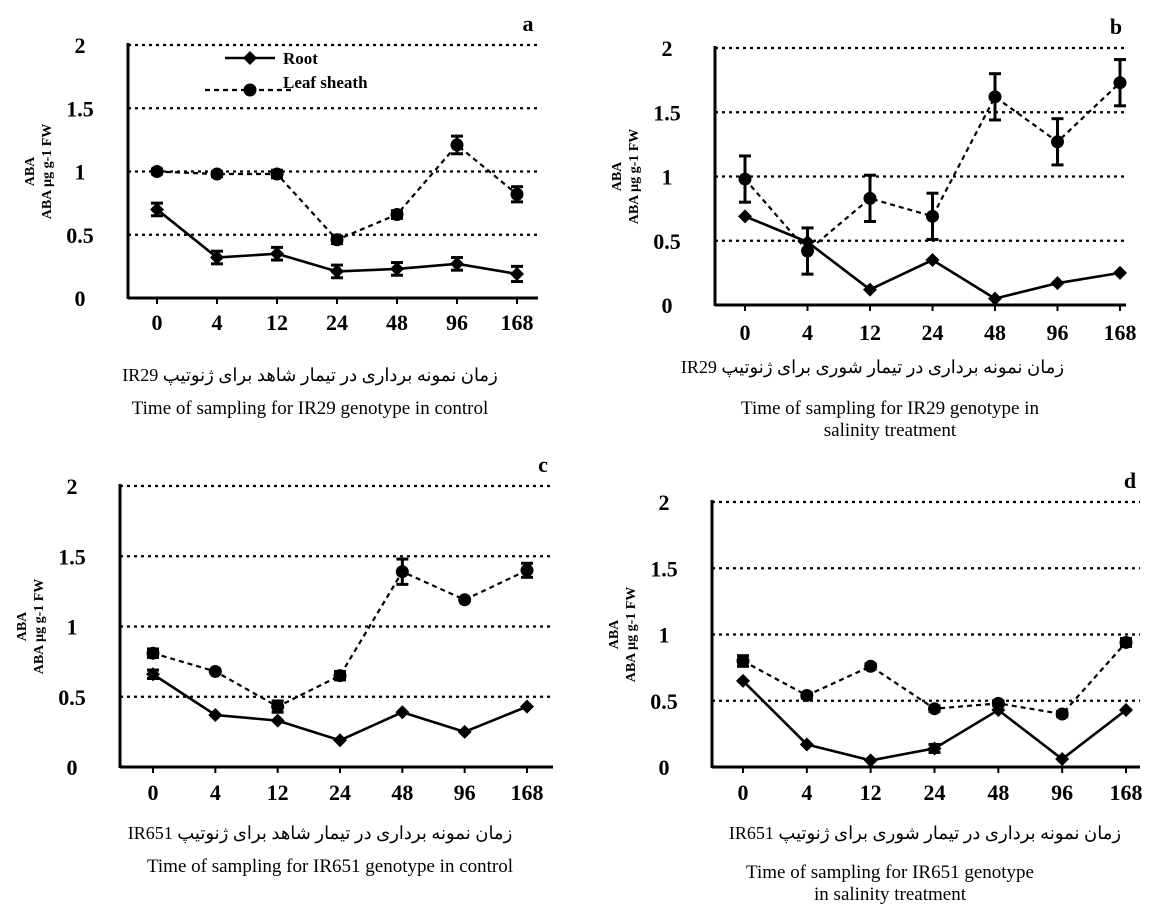 The height and width of the screenshot is (913, 1156). What do you see at coordinates (1130, 480) in the screenshot?
I see `panel-letter: d` at bounding box center [1130, 480].